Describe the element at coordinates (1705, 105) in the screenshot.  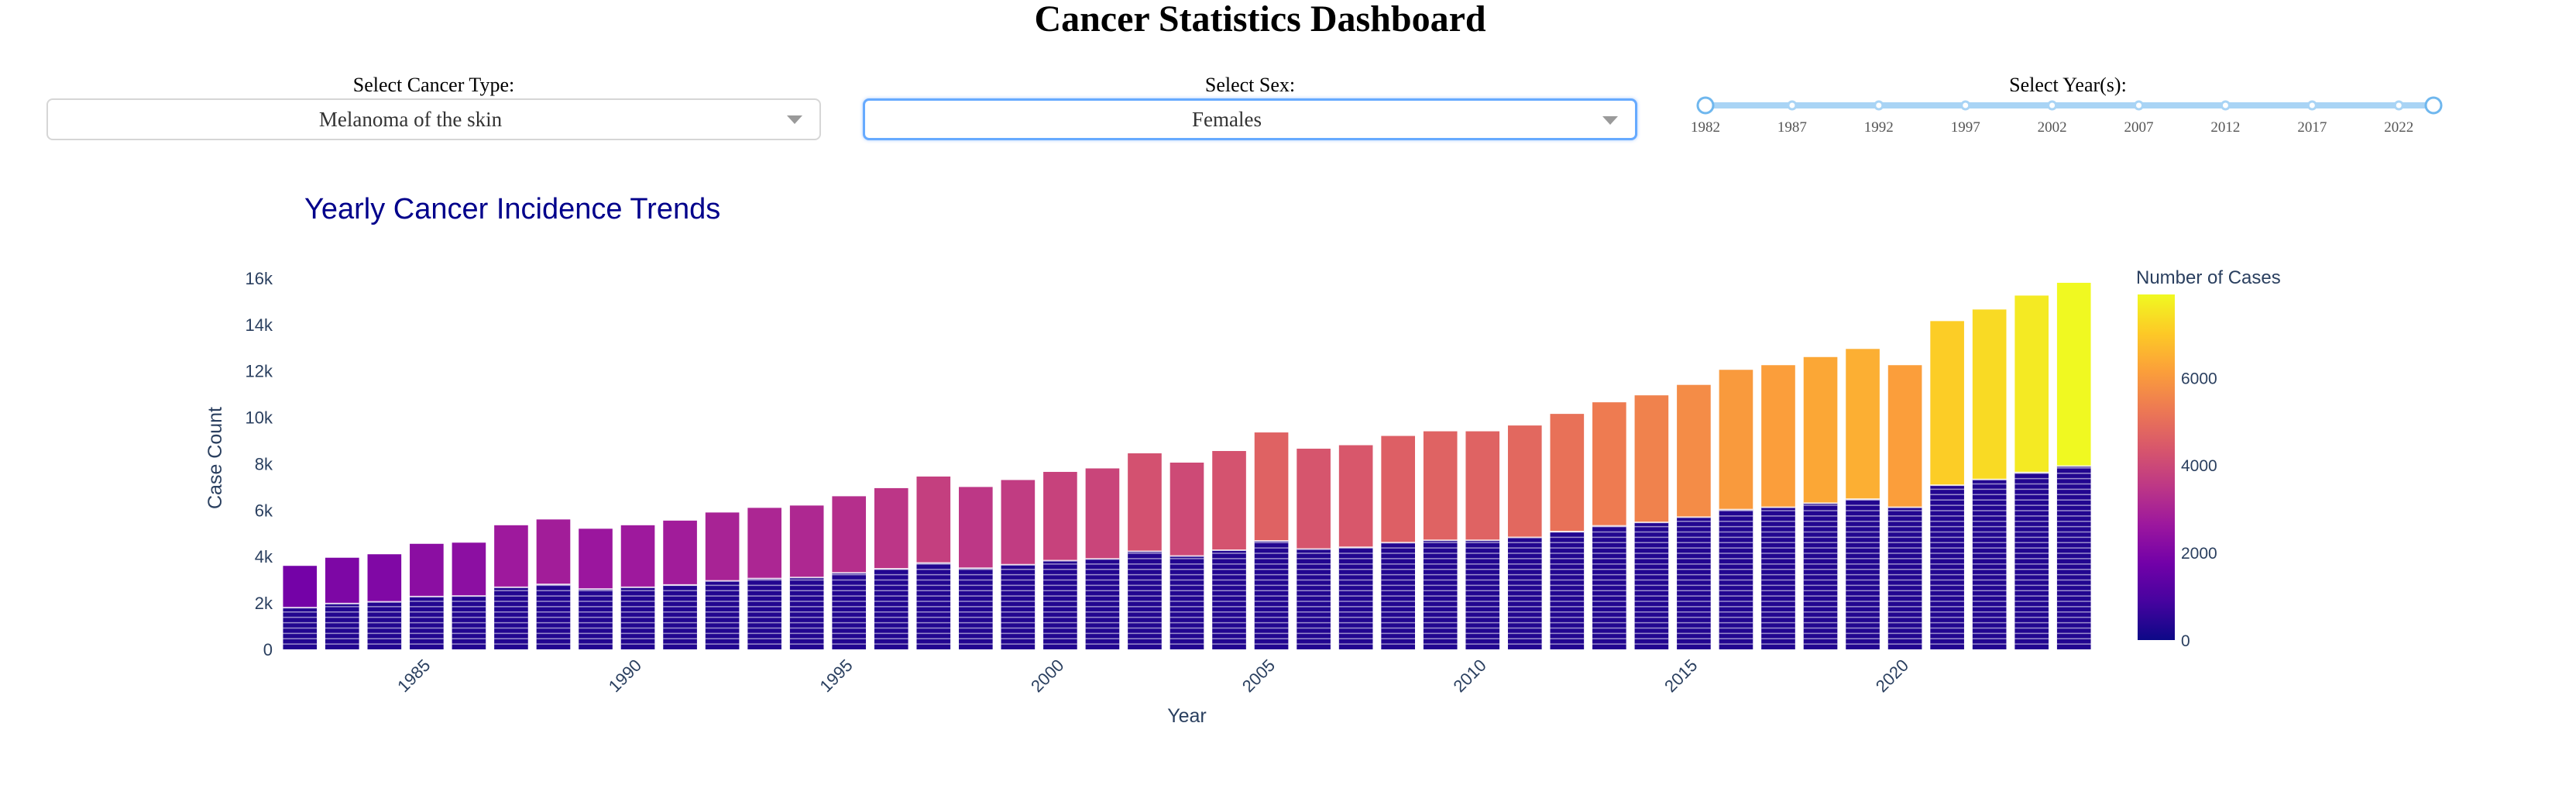
I see `slider-handle-start` at that location.